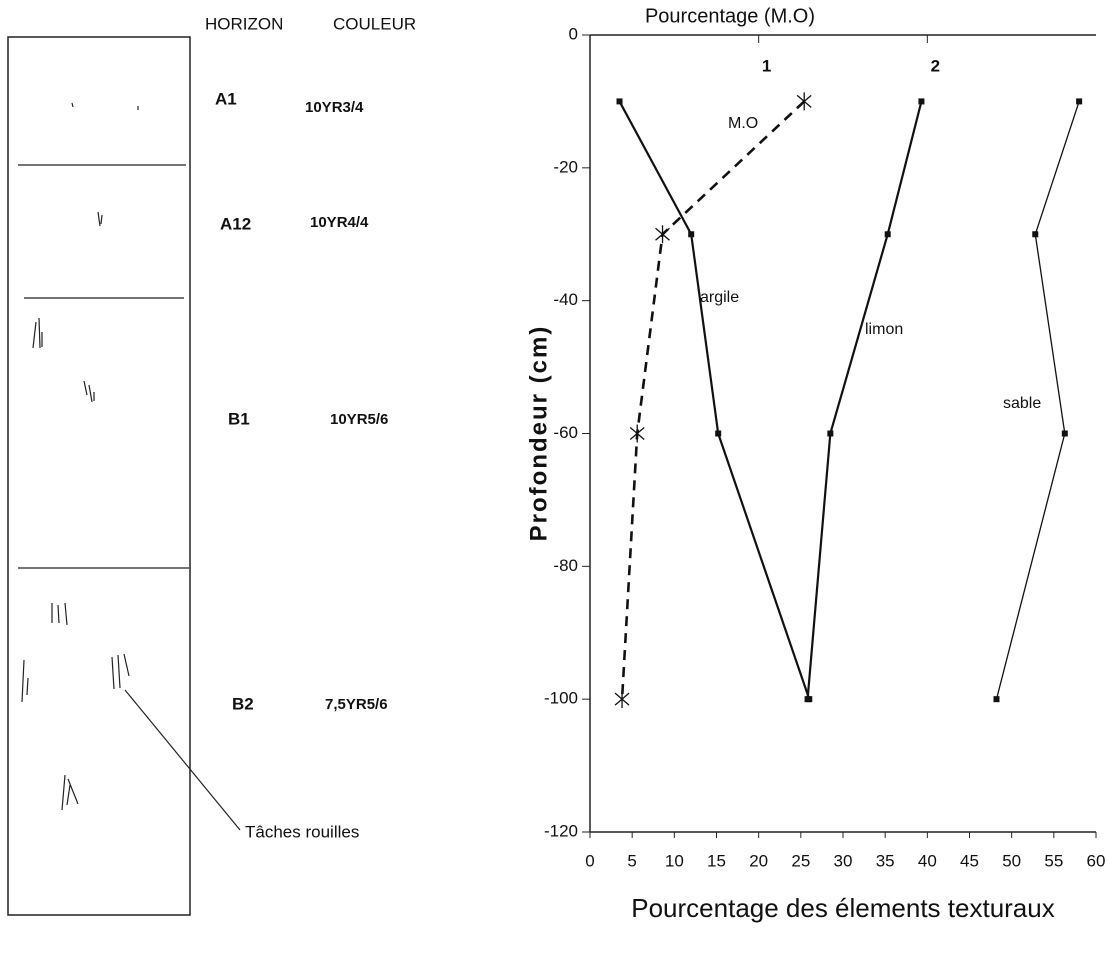 This screenshot has width=1108, height=957. I want to click on x-tick-label: 30, so click(843, 860).